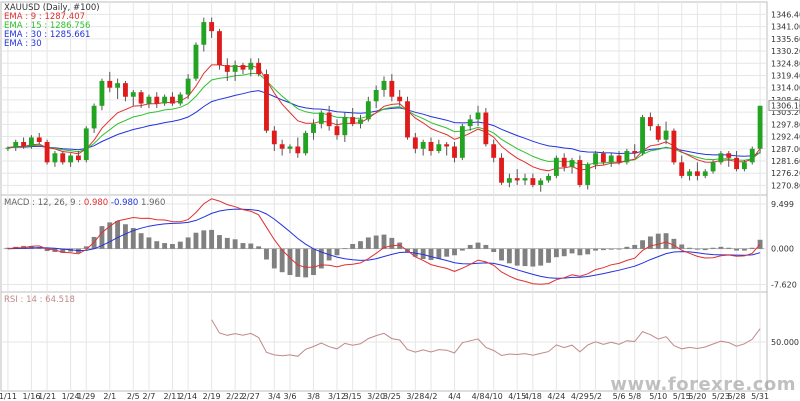 The height and width of the screenshot is (401, 800). Describe the element at coordinates (784, 285) in the screenshot. I see `macd-tick-label: -7.620` at that location.